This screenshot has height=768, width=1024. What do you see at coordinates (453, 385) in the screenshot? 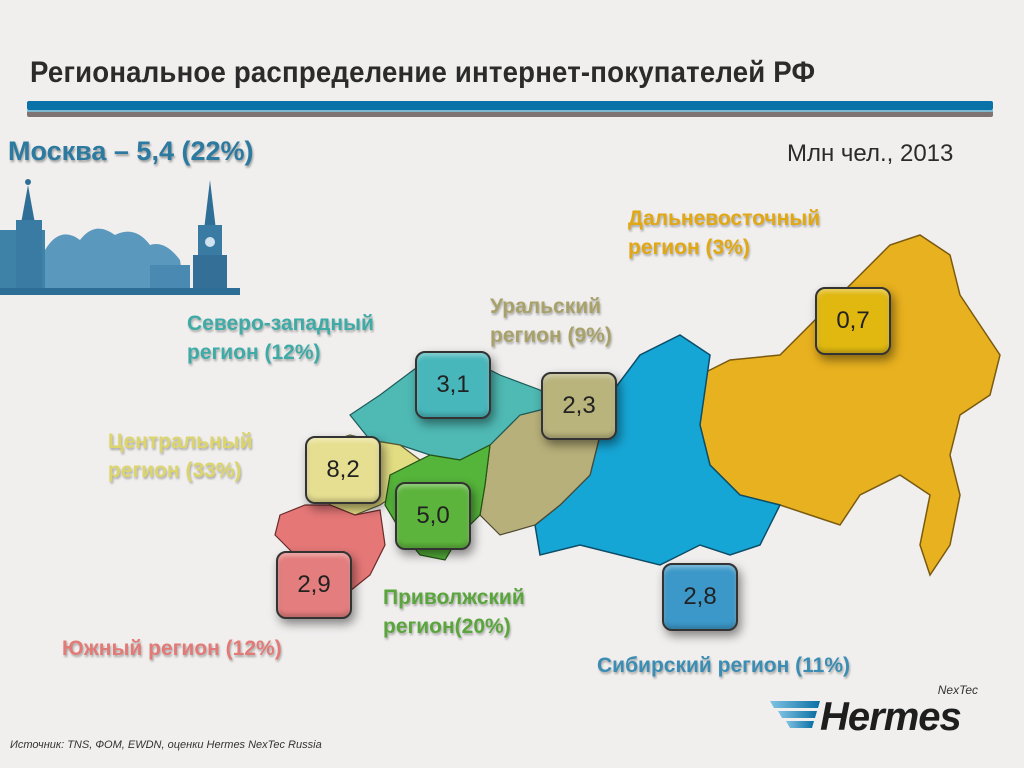
I see `northwest-value: 3,1` at bounding box center [453, 385].